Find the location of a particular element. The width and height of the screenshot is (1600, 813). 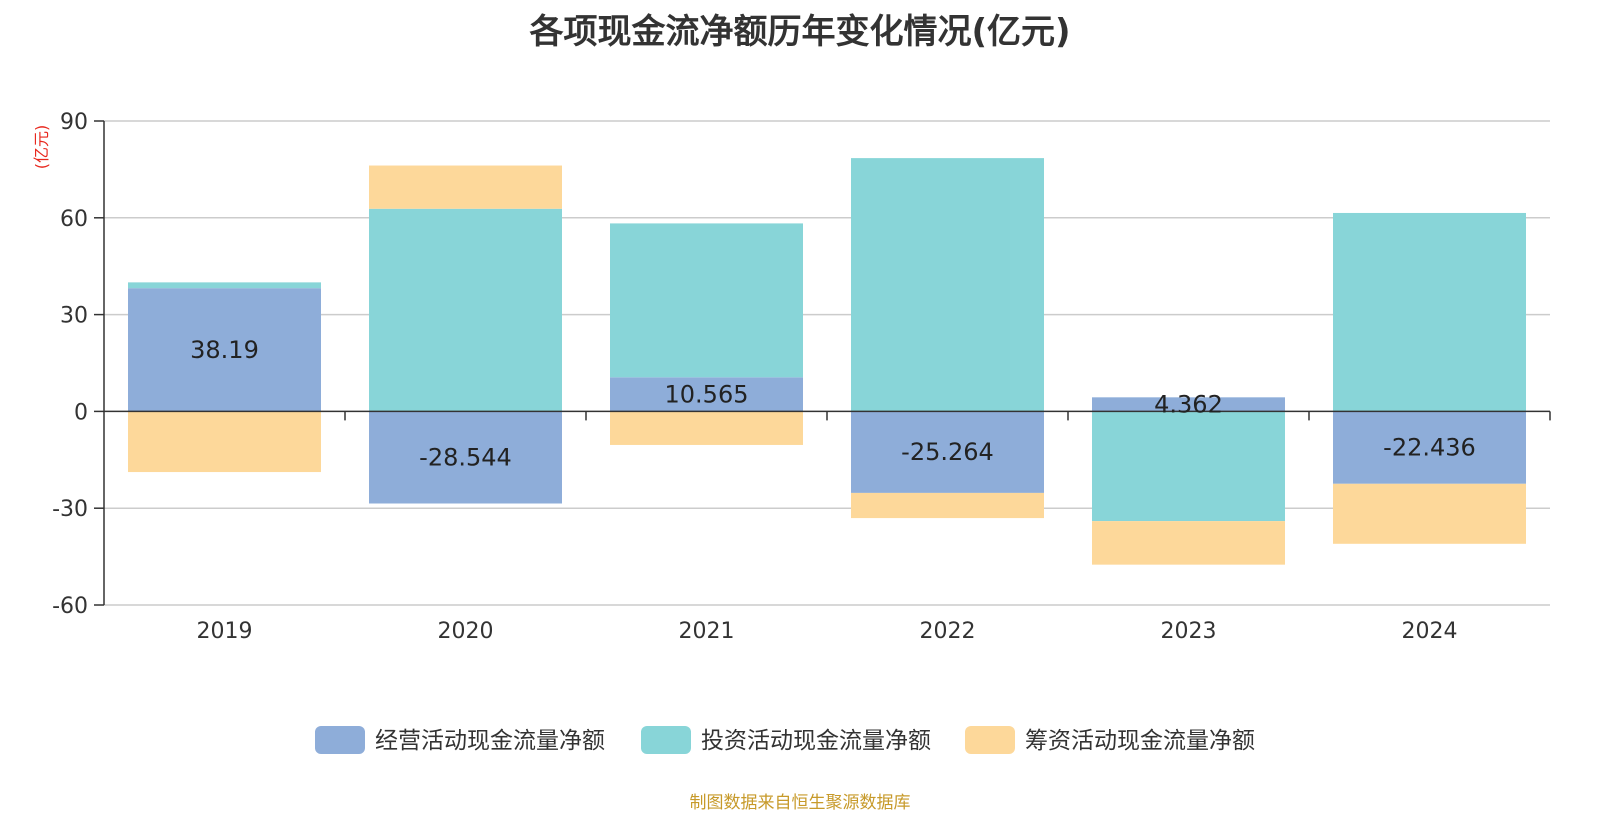

data-label-2019: 38.19 is located at coordinates (224, 350).